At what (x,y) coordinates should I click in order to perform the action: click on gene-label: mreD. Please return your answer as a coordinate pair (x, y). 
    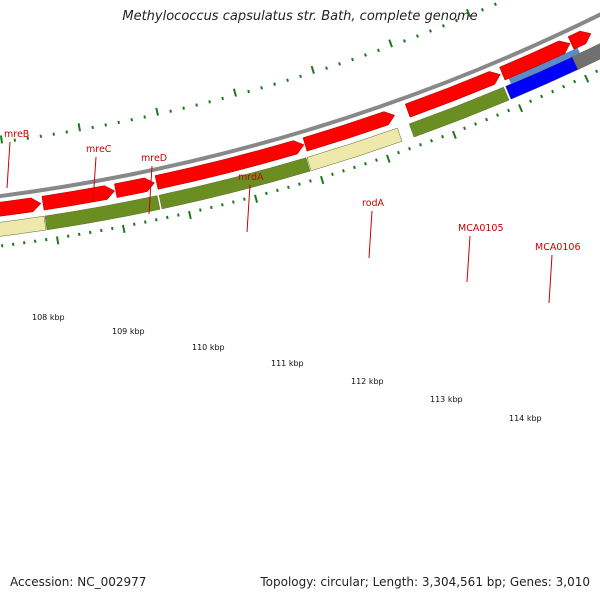
    Looking at the image, I should click on (154, 158).